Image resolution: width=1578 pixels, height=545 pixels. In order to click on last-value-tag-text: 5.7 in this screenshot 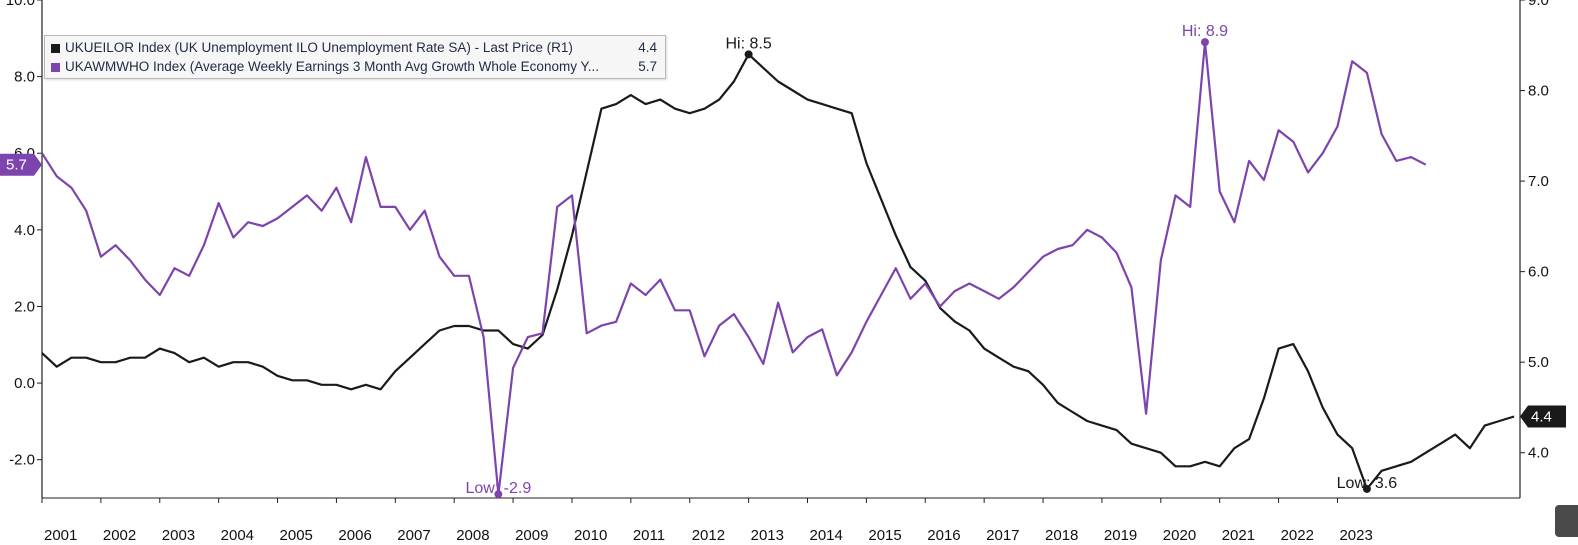, I will do `click(16, 165)`.